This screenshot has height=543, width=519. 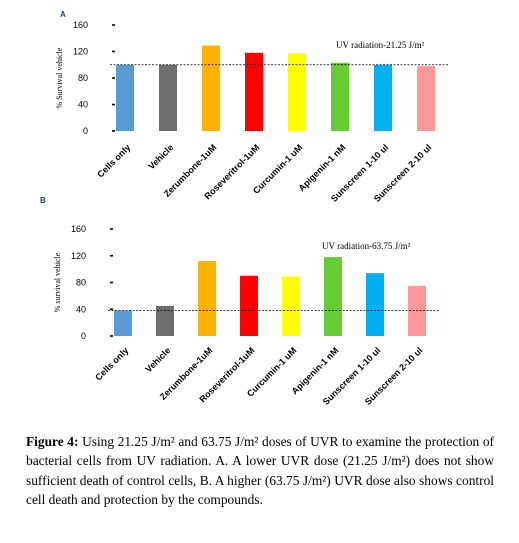 I want to click on panel-a-y-tick-label: 120, so click(x=80, y=52).